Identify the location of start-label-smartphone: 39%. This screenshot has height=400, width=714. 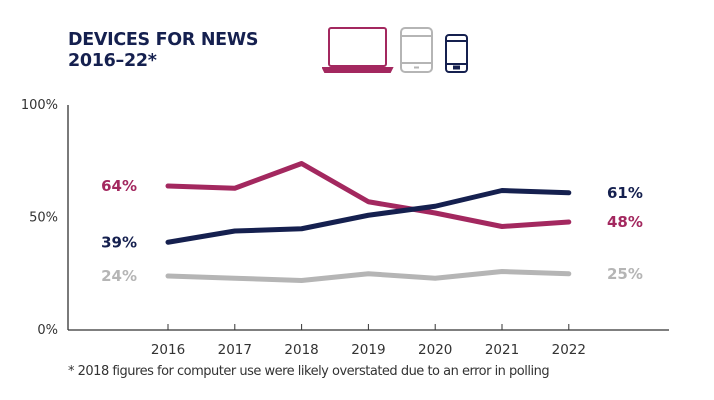
(119, 242).